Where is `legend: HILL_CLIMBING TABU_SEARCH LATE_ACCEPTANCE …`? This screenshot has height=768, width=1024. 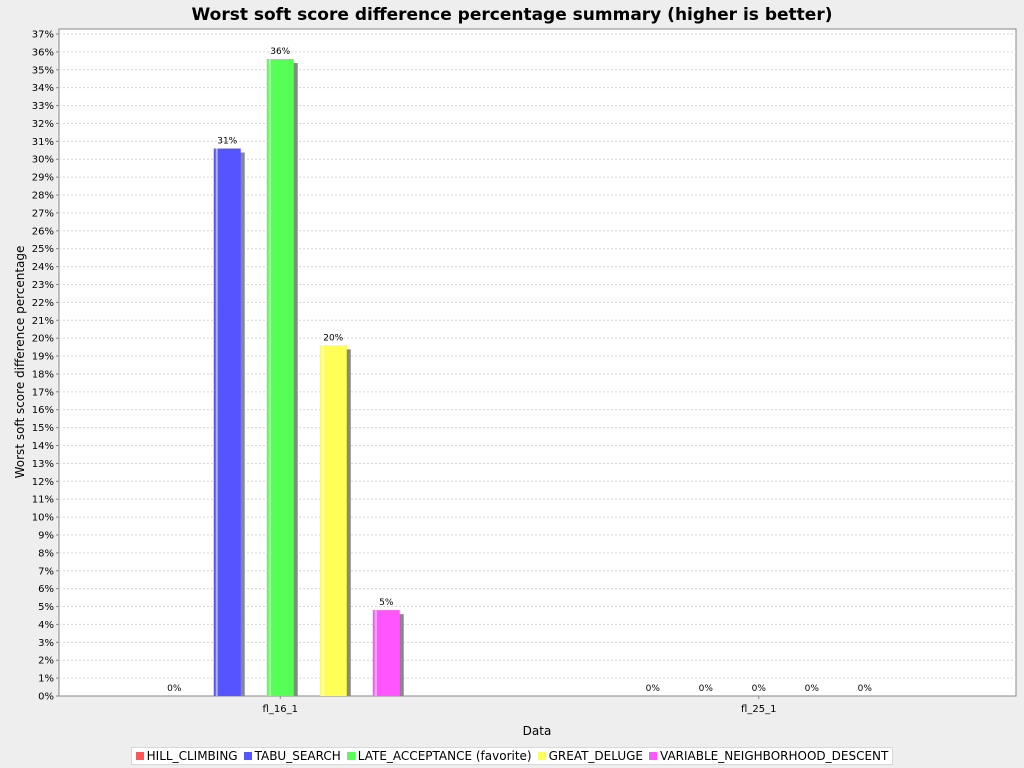 legend: HILL_CLIMBING TABU_SEARCH LATE_ACCEPTANCE … is located at coordinates (512, 756).